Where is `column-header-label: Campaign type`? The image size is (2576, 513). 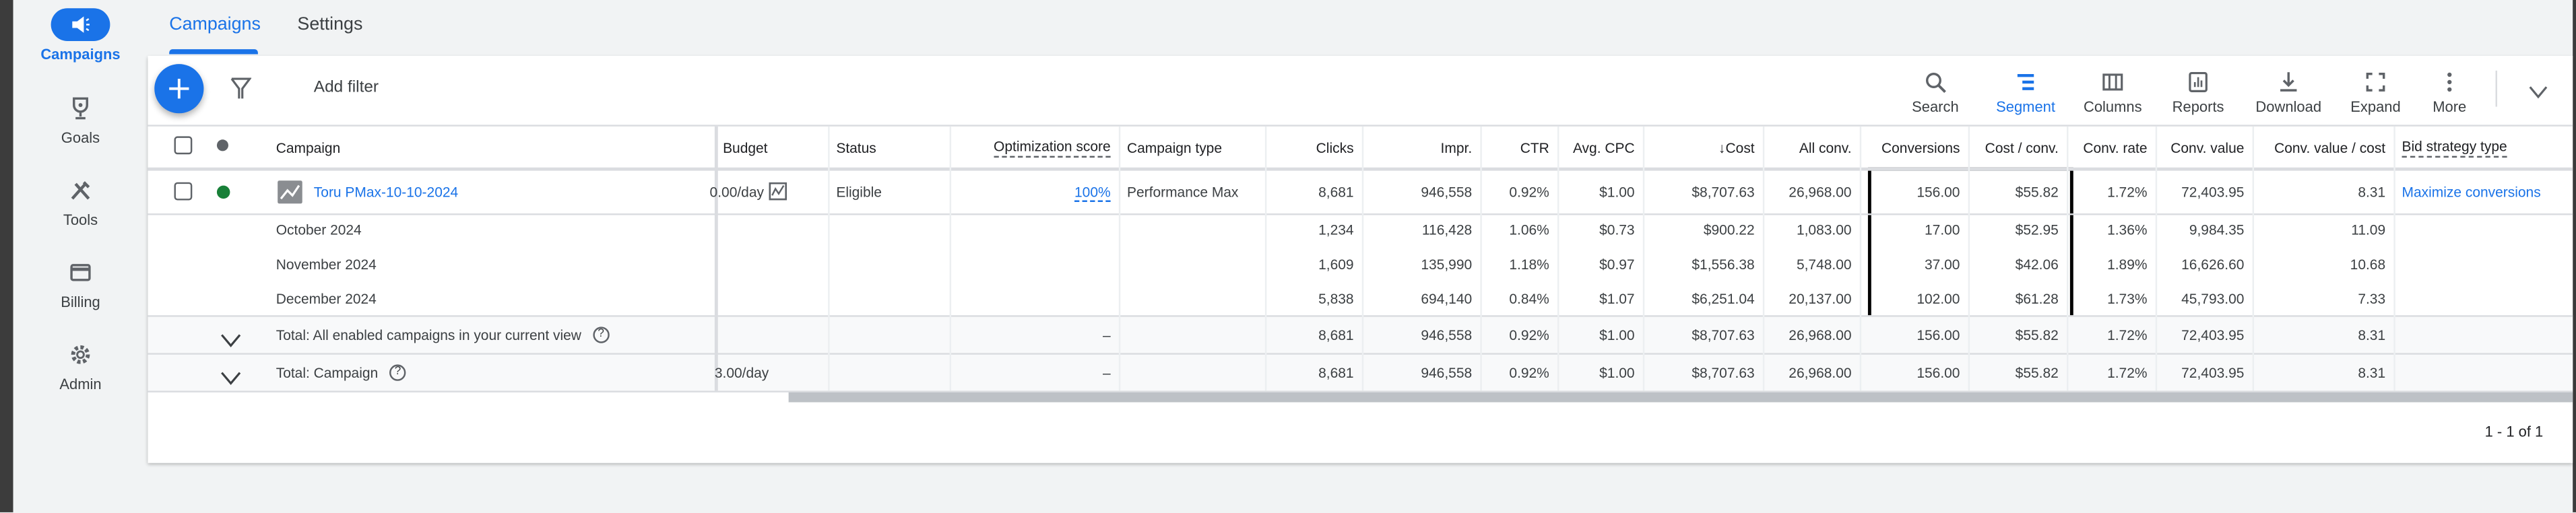 column-header-label: Campaign type is located at coordinates (1175, 147).